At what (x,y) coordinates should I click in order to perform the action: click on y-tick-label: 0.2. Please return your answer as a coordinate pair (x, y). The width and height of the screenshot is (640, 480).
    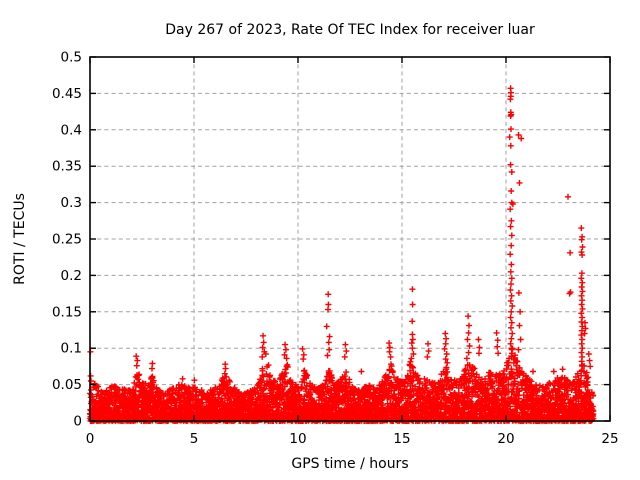
    Looking at the image, I should click on (71, 276).